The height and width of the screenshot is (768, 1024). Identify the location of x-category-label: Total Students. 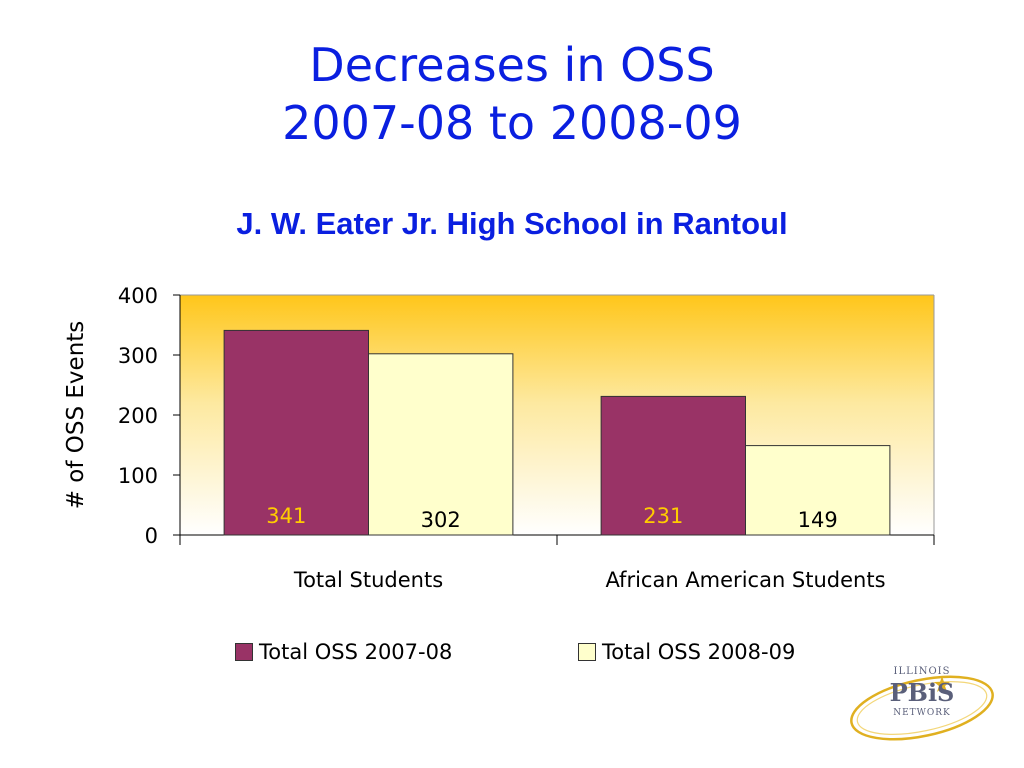
(368, 580).